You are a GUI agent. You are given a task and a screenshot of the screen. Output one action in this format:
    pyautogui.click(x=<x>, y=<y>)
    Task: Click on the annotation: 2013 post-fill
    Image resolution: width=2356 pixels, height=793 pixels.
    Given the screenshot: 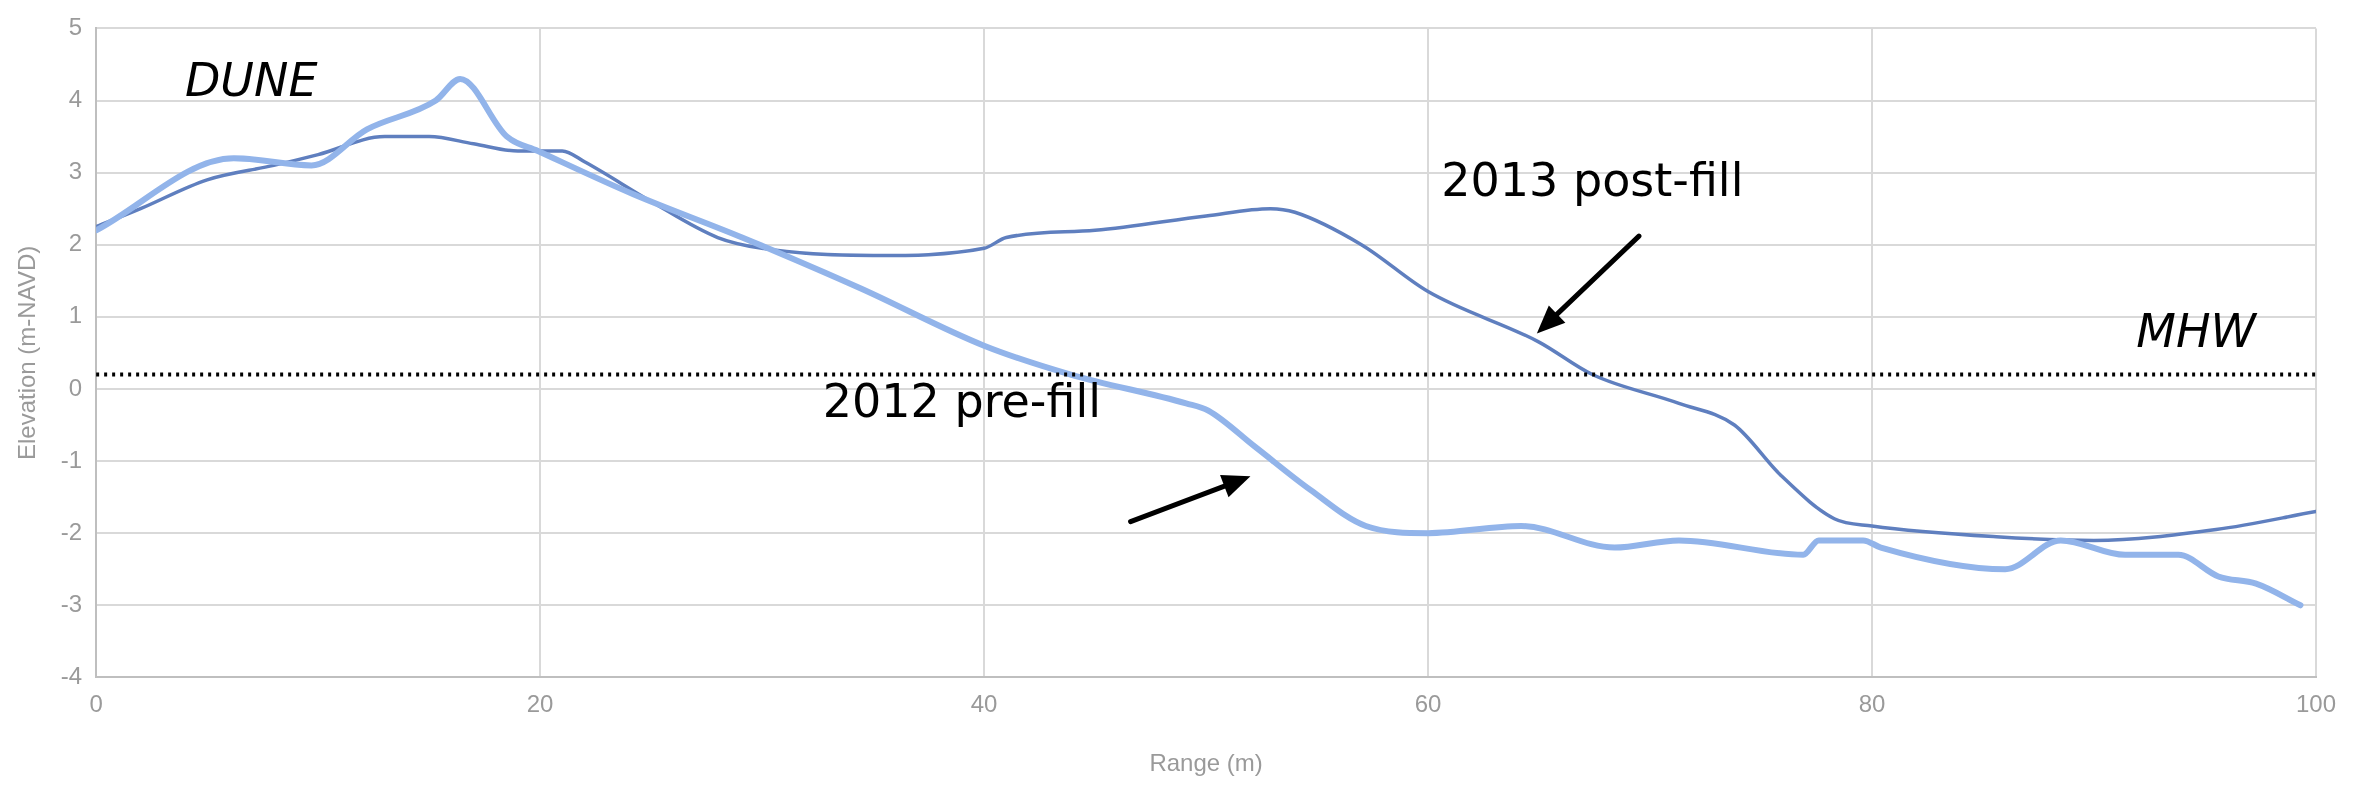 What is the action you would take?
    pyautogui.click(x=1592, y=180)
    